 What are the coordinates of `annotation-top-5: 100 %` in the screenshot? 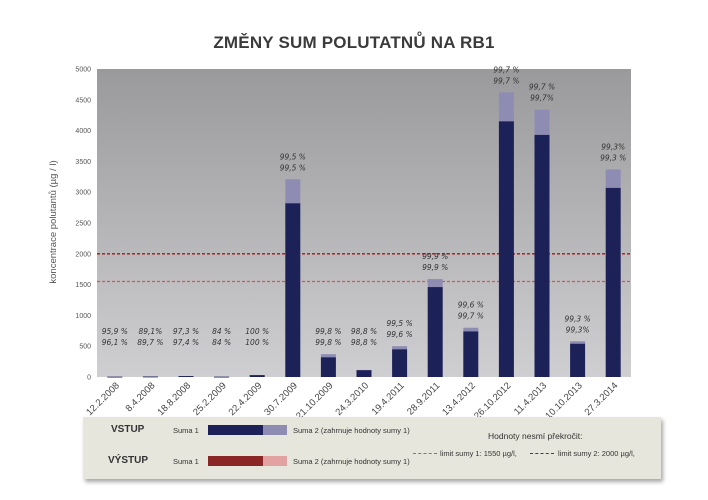 It's located at (257, 331).